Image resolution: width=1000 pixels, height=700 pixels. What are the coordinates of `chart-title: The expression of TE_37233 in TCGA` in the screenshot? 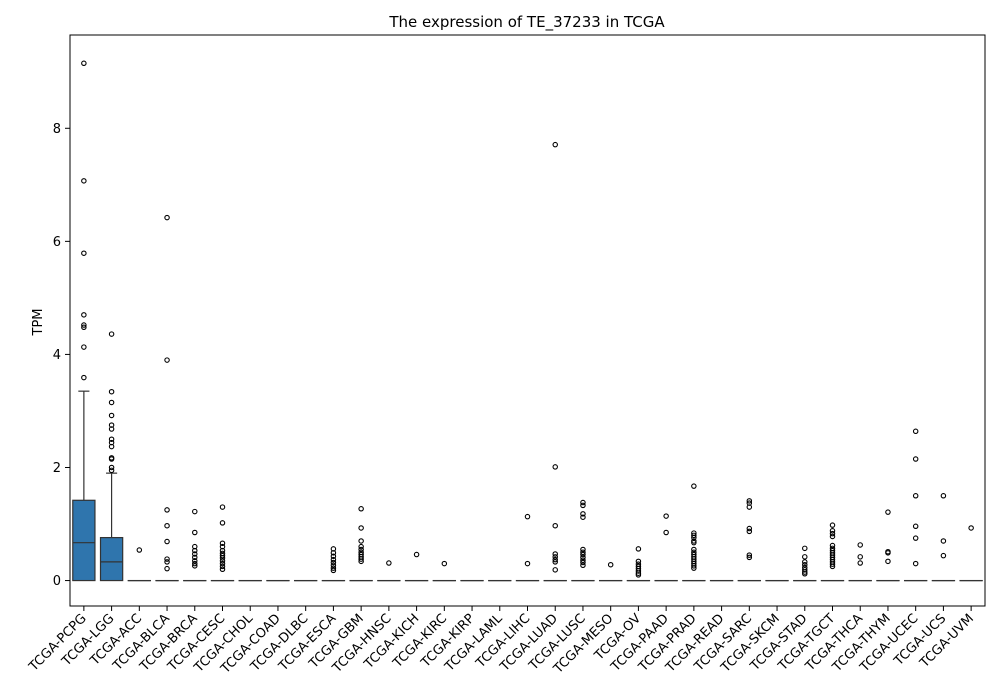 It's located at (526, 22).